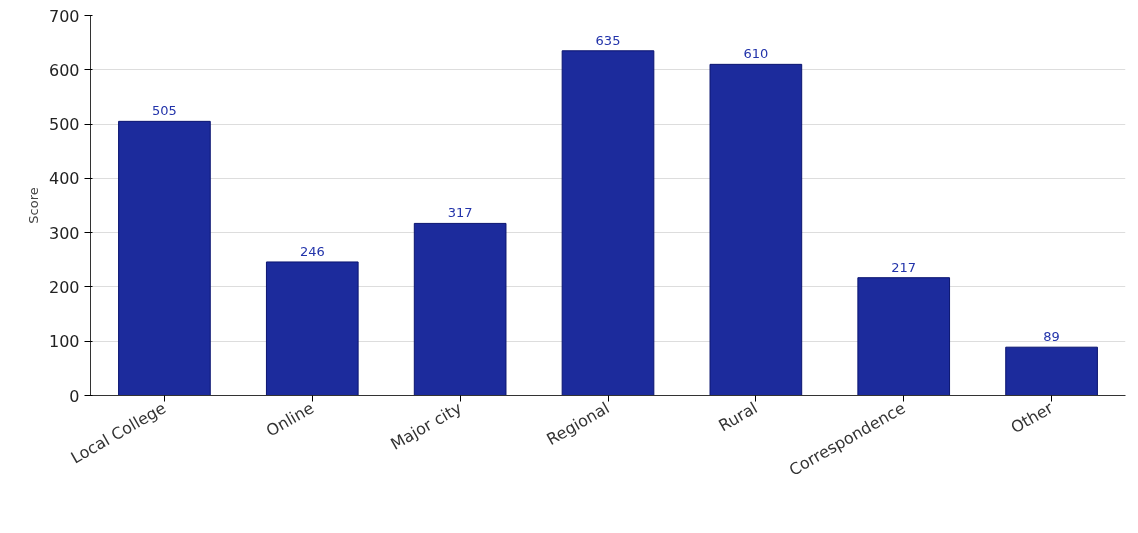 The height and width of the screenshot is (533, 1138). I want to click on y-axis-title: Score, so click(33, 205).